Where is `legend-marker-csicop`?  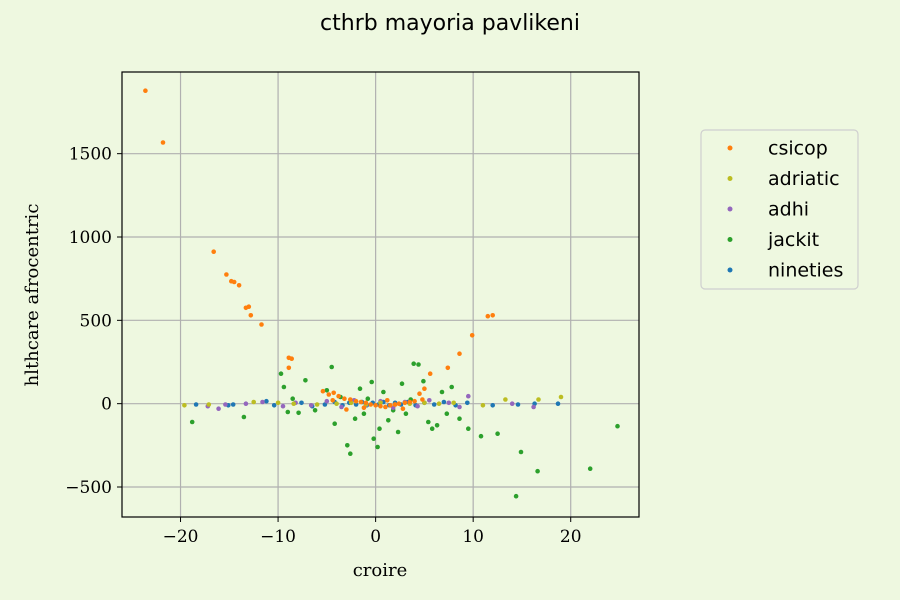
legend-marker-csicop is located at coordinates (730, 148).